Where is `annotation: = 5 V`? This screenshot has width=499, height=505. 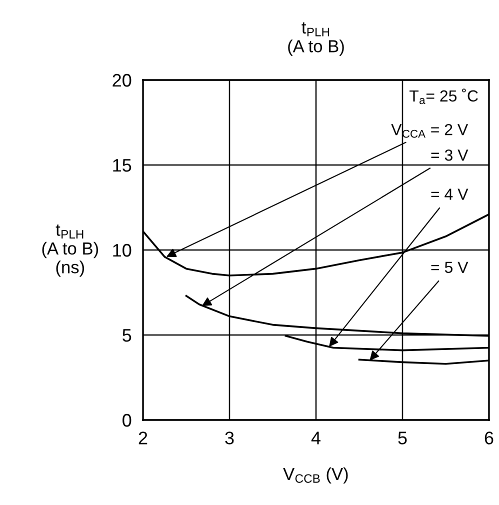
annotation: = 5 V is located at coordinates (449, 267).